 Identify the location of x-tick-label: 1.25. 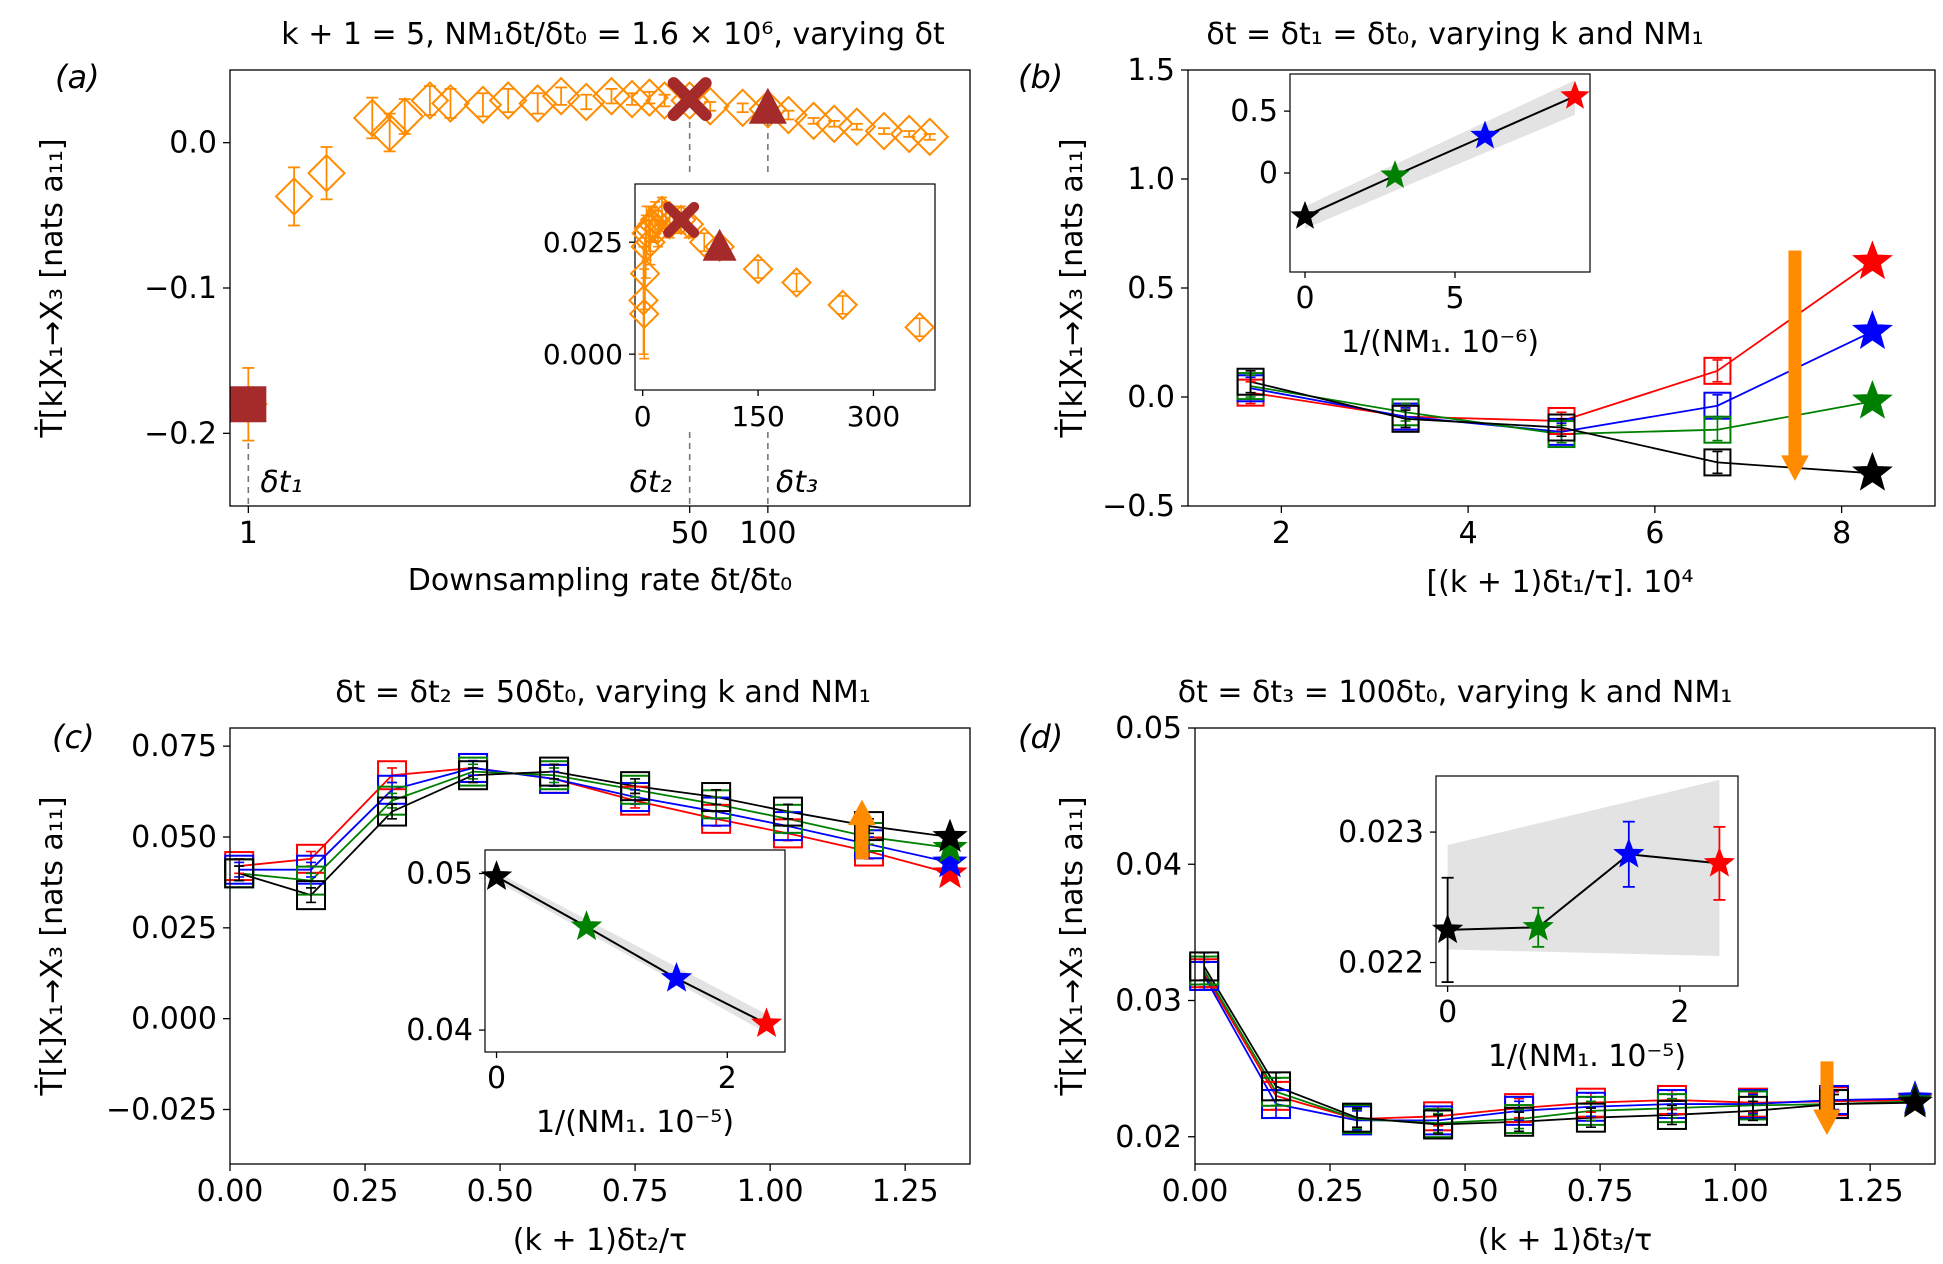
(905, 1191).